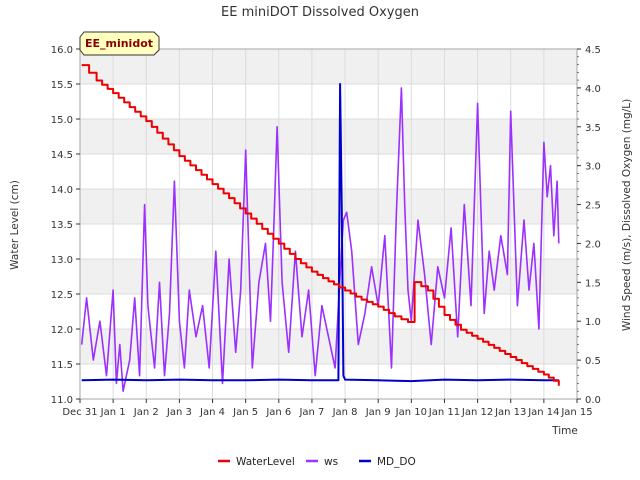 The image size is (640, 480). Describe the element at coordinates (179, 412) in the screenshot. I see `x-tick-label: Jan 3` at that location.